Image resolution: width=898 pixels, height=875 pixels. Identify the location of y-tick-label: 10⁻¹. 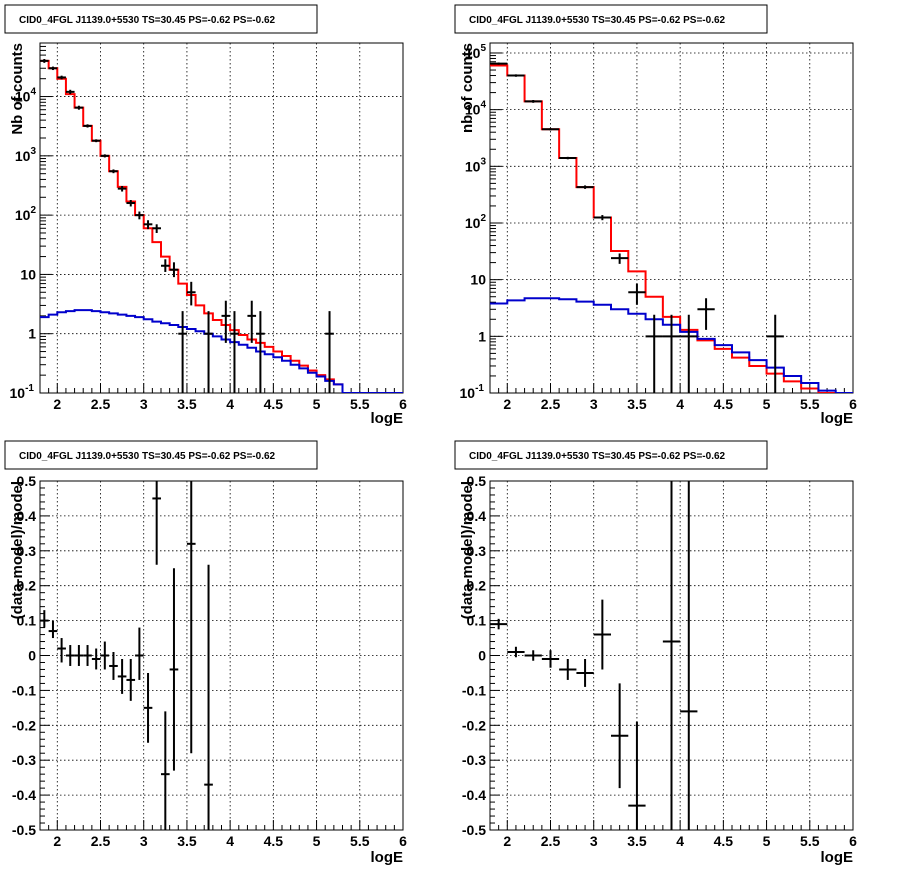
(22, 392).